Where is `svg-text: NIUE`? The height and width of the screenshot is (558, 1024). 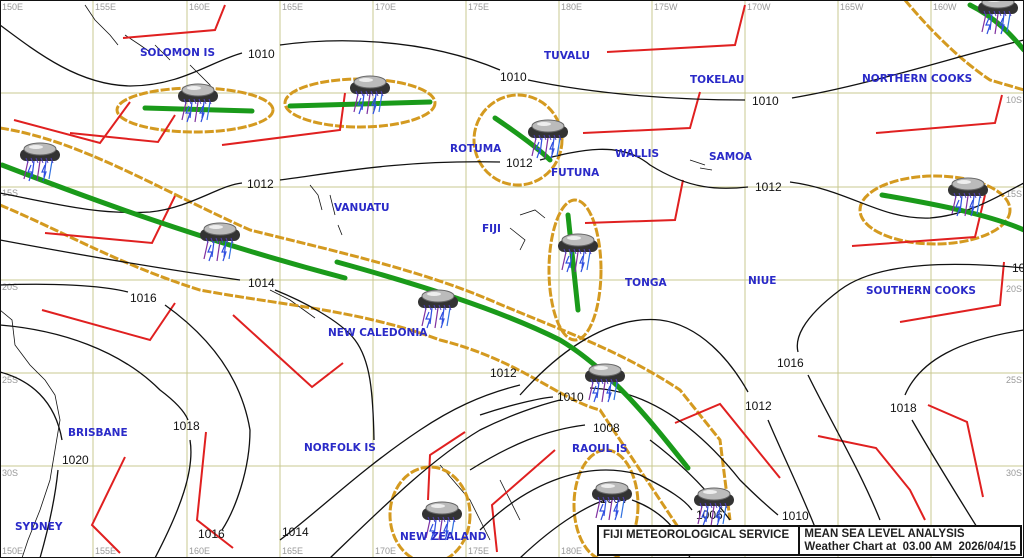 svg-text: NIUE is located at coordinates (762, 281).